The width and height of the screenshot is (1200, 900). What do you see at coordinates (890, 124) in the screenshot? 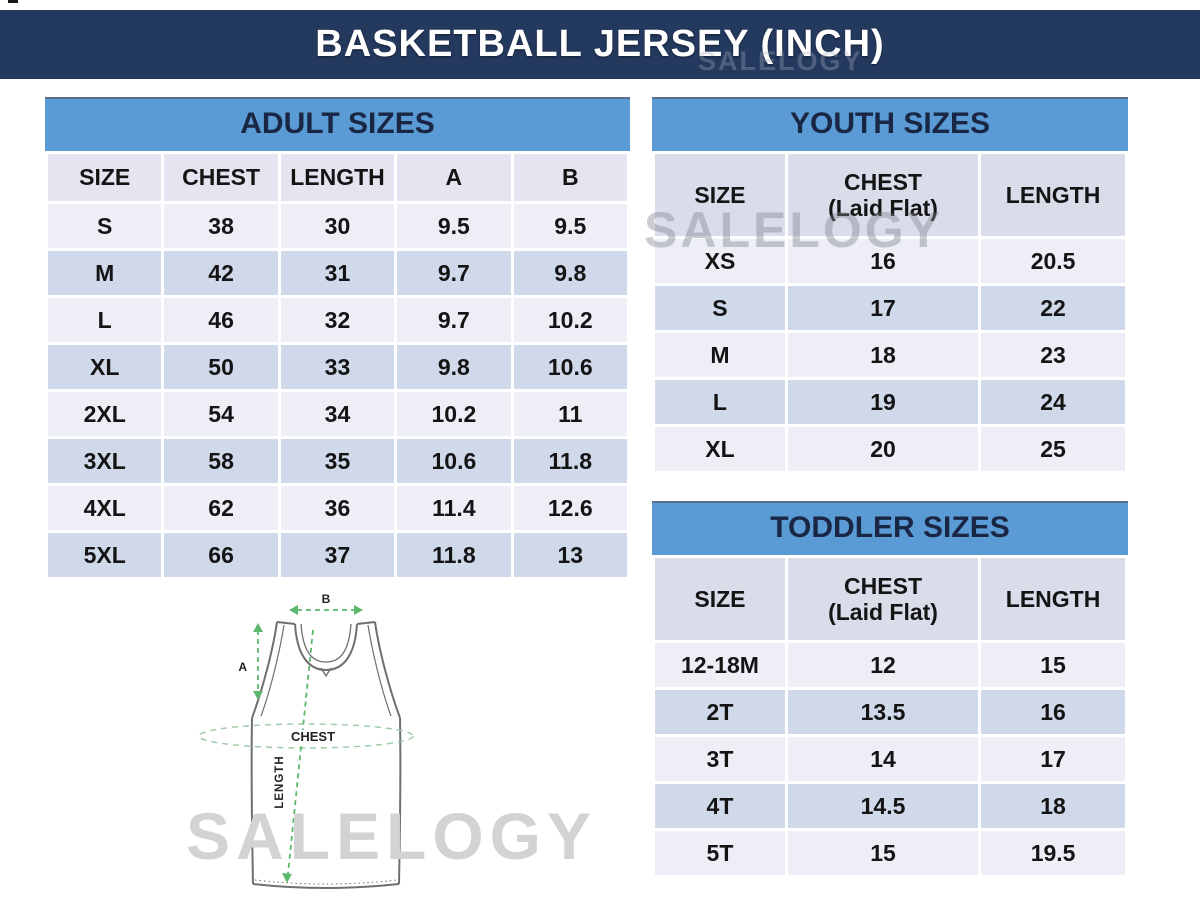
I see `youth-sizes-title: YOUTH SIZES` at bounding box center [890, 124].